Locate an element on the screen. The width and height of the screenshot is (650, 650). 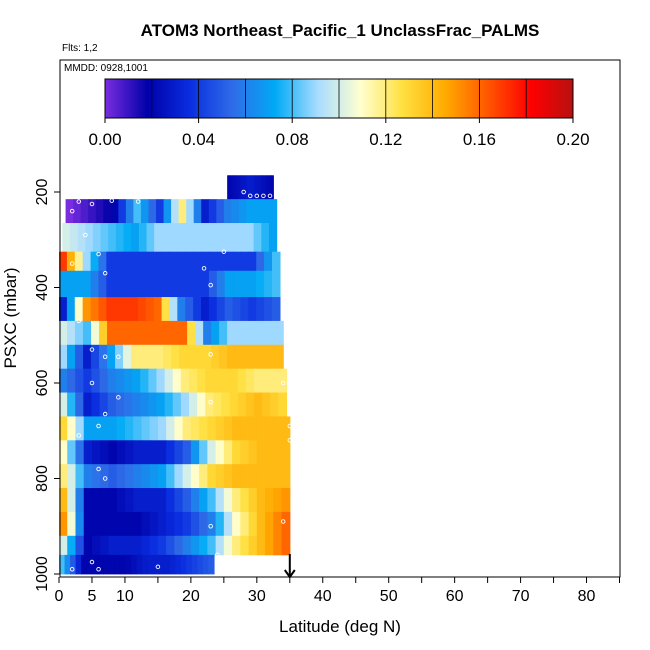
colorbar-tick-label: 0.12 is located at coordinates (385, 139).